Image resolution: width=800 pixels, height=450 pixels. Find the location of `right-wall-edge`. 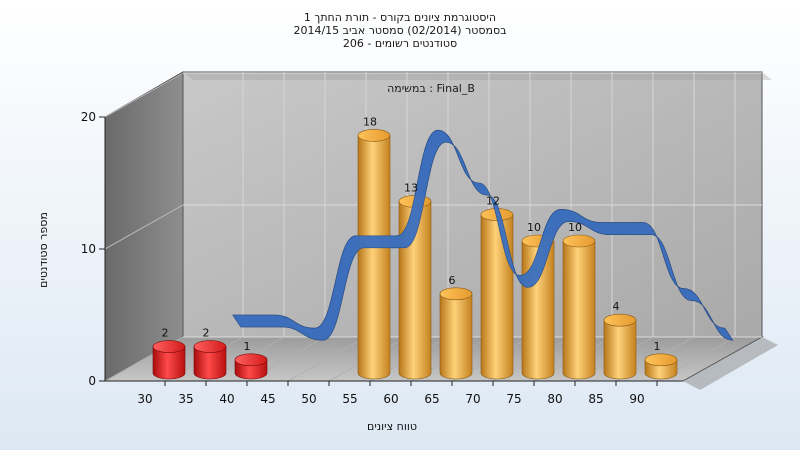

right-wall-edge is located at coordinates (730, 363).